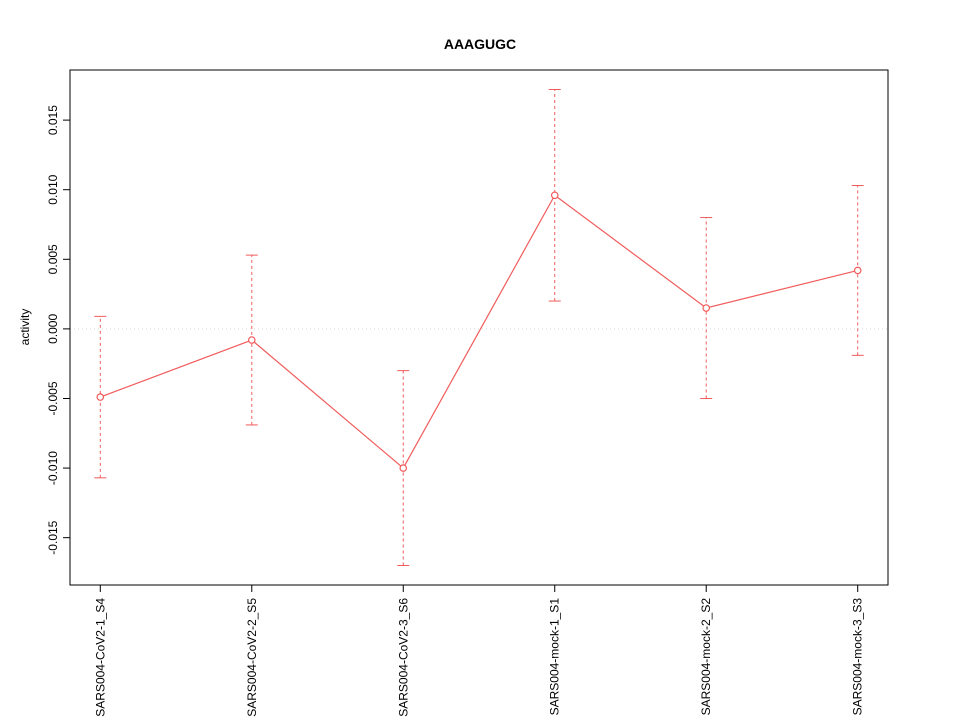  Describe the element at coordinates (252, 657) in the screenshot. I see `x-tick-label: SARS004-CoV2-2_S5` at that location.